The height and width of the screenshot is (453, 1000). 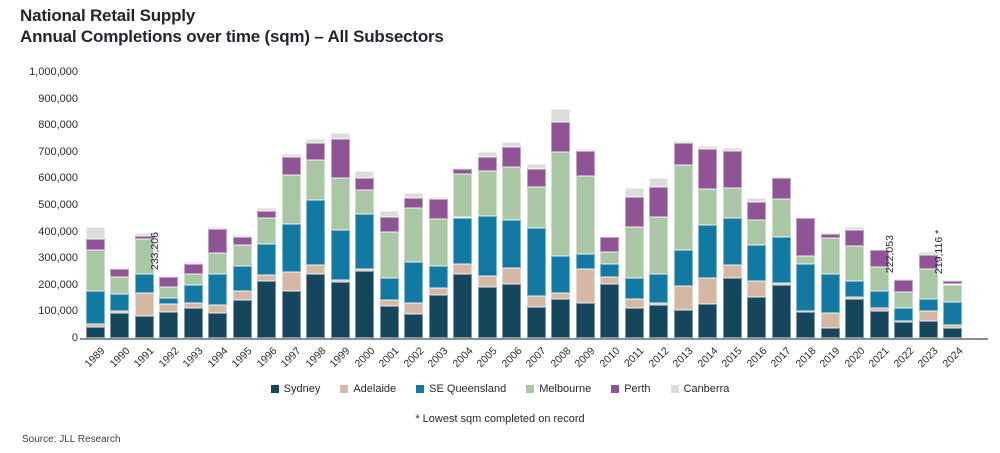 What do you see at coordinates (58, 125) in the screenshot?
I see `y-axis-tick-label: 800,000` at bounding box center [58, 125].